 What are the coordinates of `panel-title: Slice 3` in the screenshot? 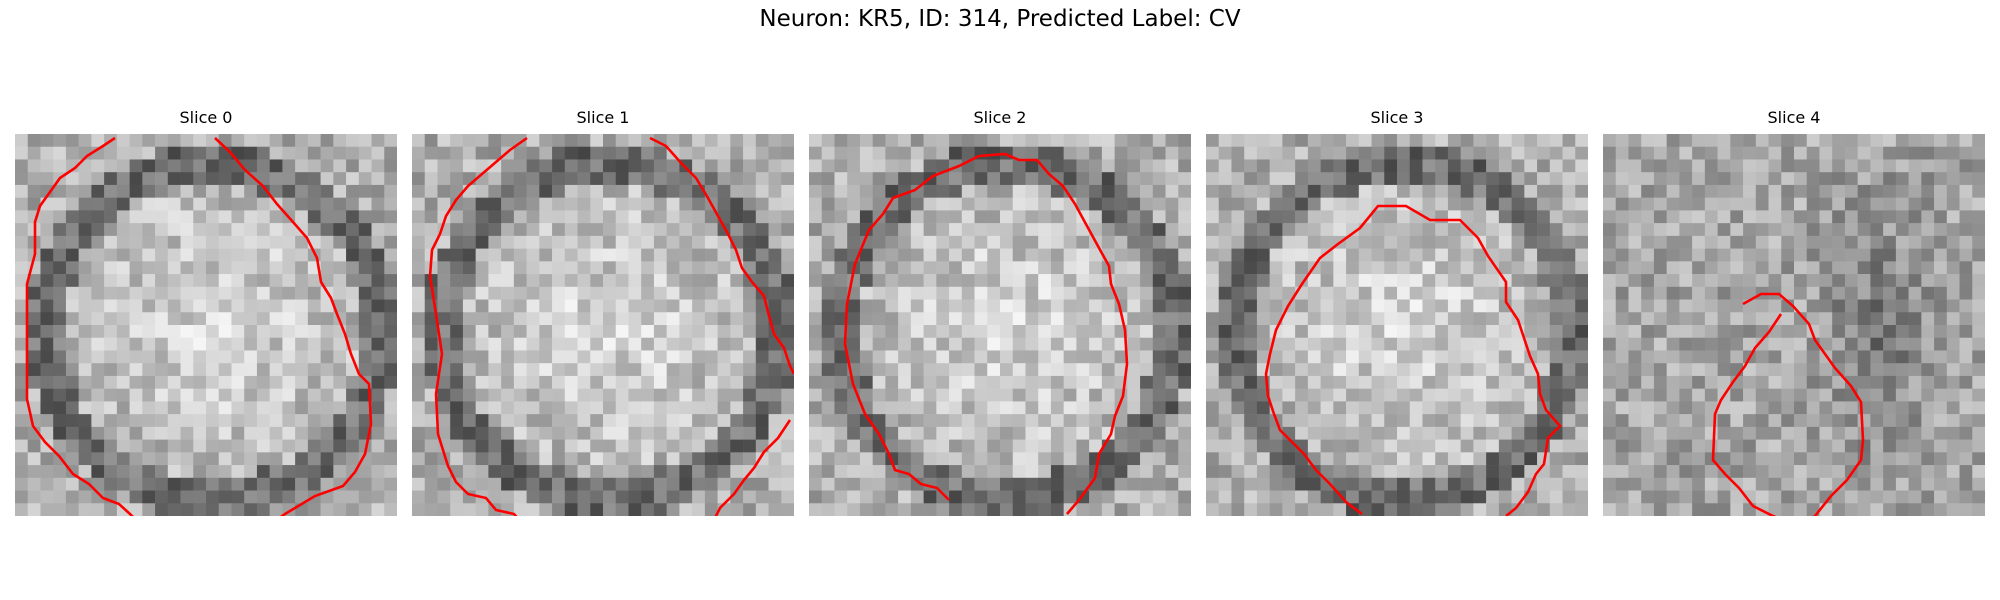 It's located at (1397, 117).